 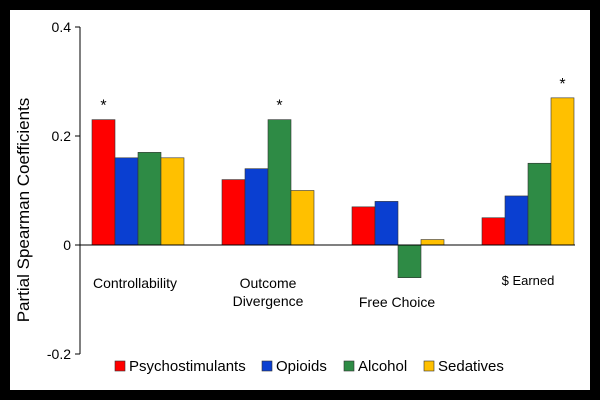 What do you see at coordinates (59, 354) in the screenshot?
I see `y-tick-label: -0.2` at bounding box center [59, 354].